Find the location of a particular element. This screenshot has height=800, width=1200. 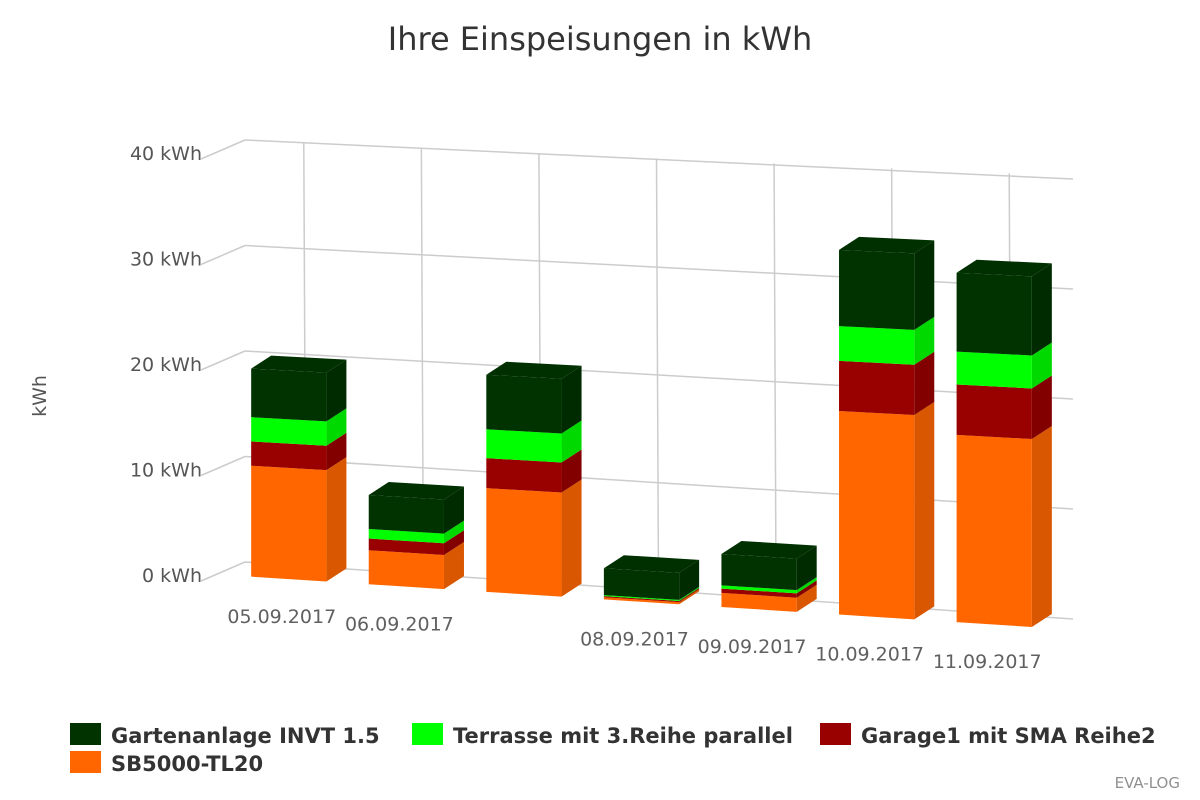

legend-item: Terrasse mit 3.Reihe parallel is located at coordinates (602, 735).